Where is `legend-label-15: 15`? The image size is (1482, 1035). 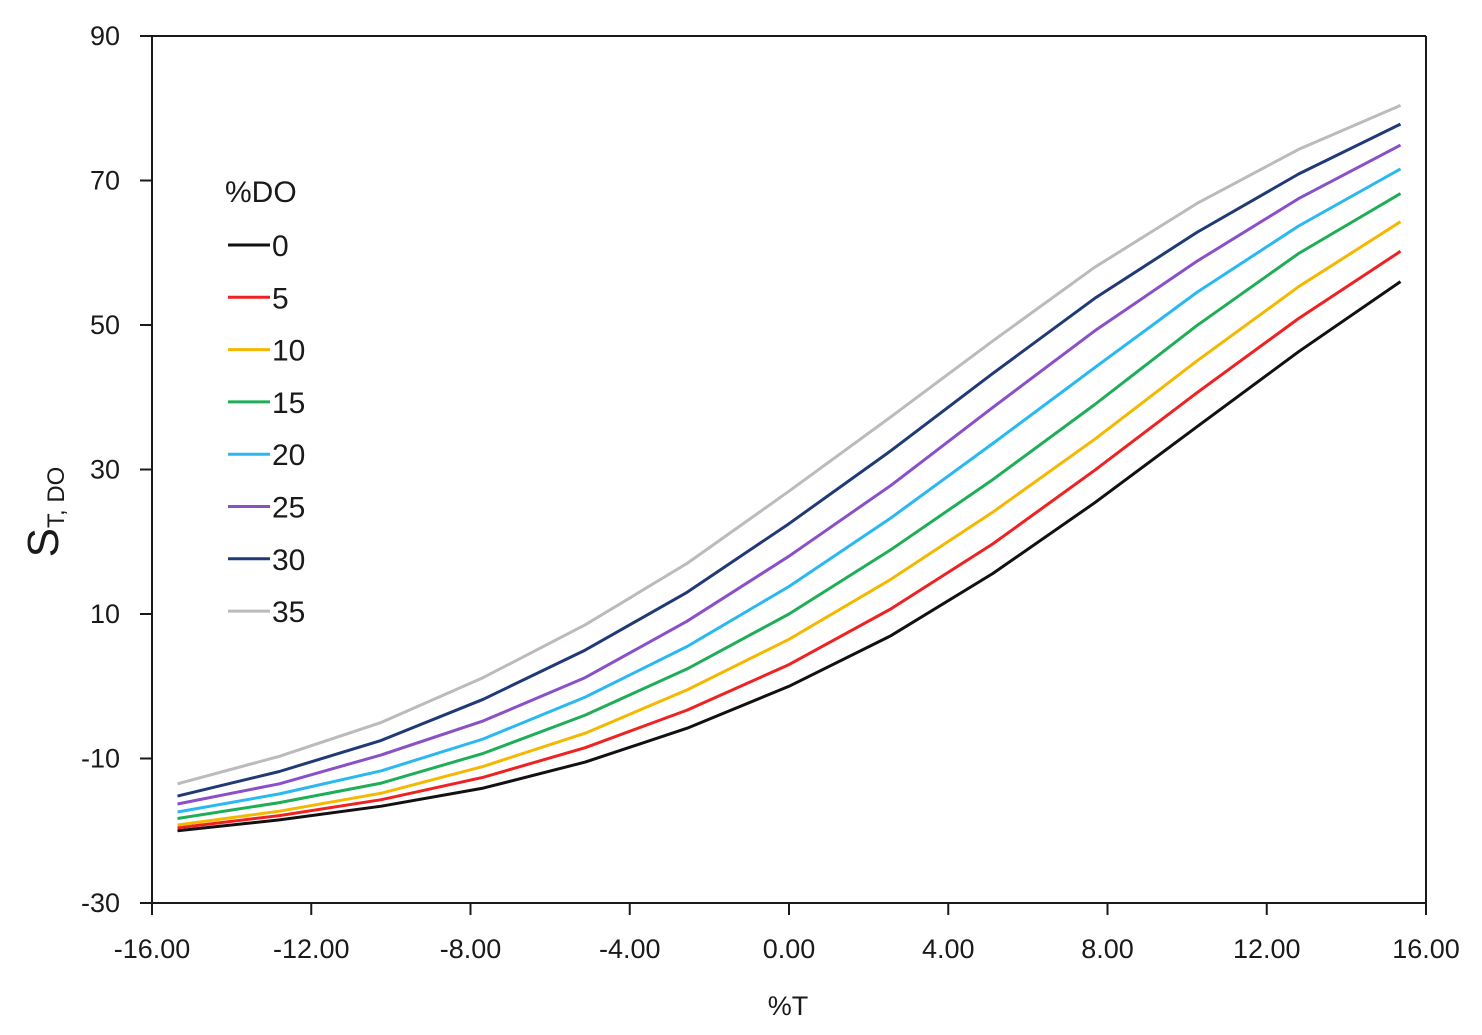 legend-label-15: 15 is located at coordinates (288, 403).